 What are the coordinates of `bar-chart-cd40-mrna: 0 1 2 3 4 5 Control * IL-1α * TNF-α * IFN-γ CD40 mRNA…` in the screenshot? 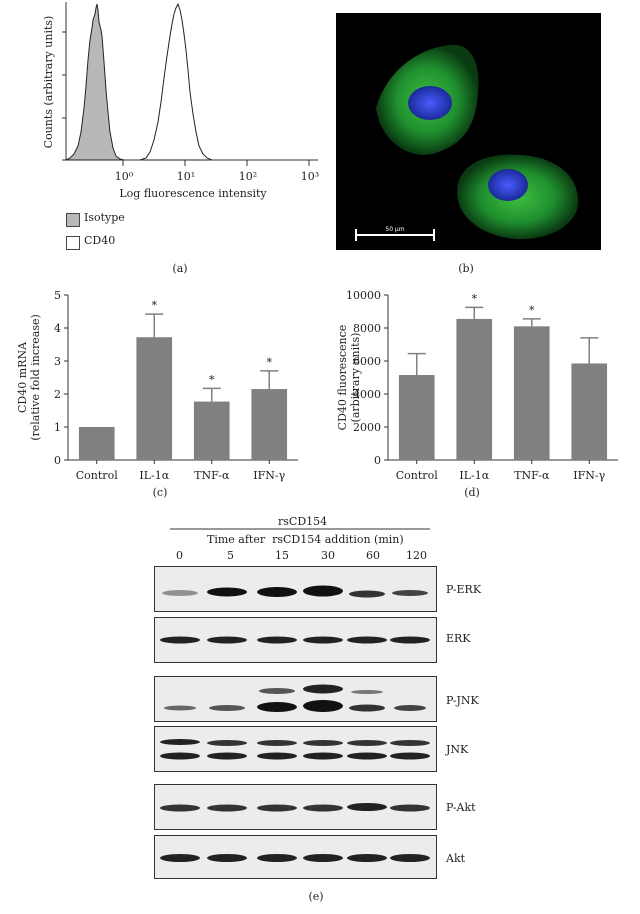 It's located at (157, 385).